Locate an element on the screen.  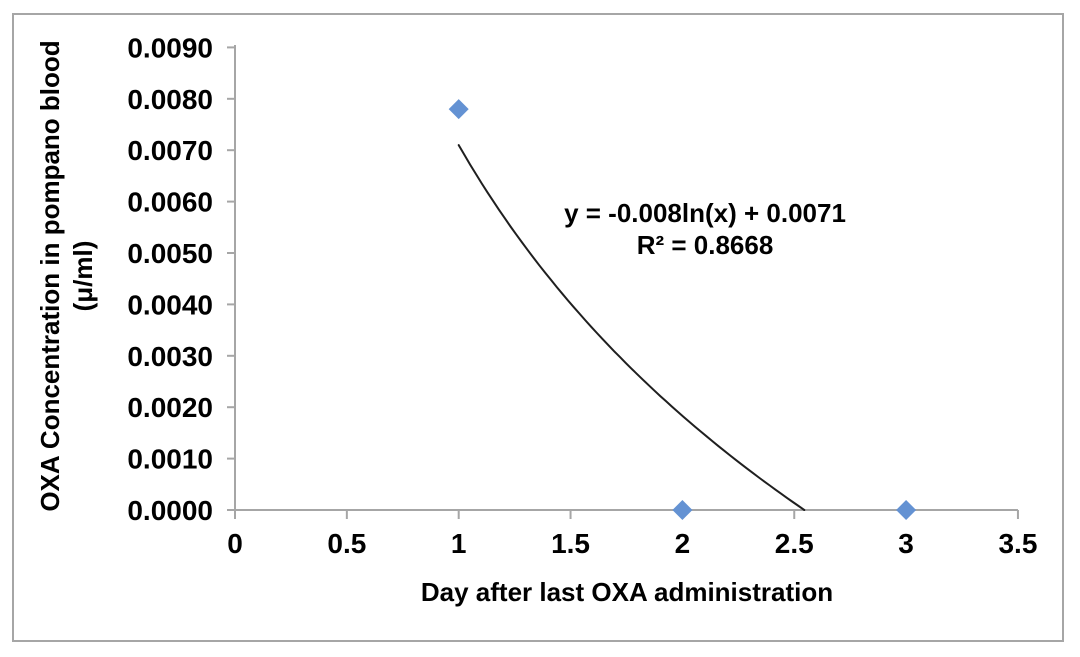
y-tick-label: 0.0060 is located at coordinates (170, 202).